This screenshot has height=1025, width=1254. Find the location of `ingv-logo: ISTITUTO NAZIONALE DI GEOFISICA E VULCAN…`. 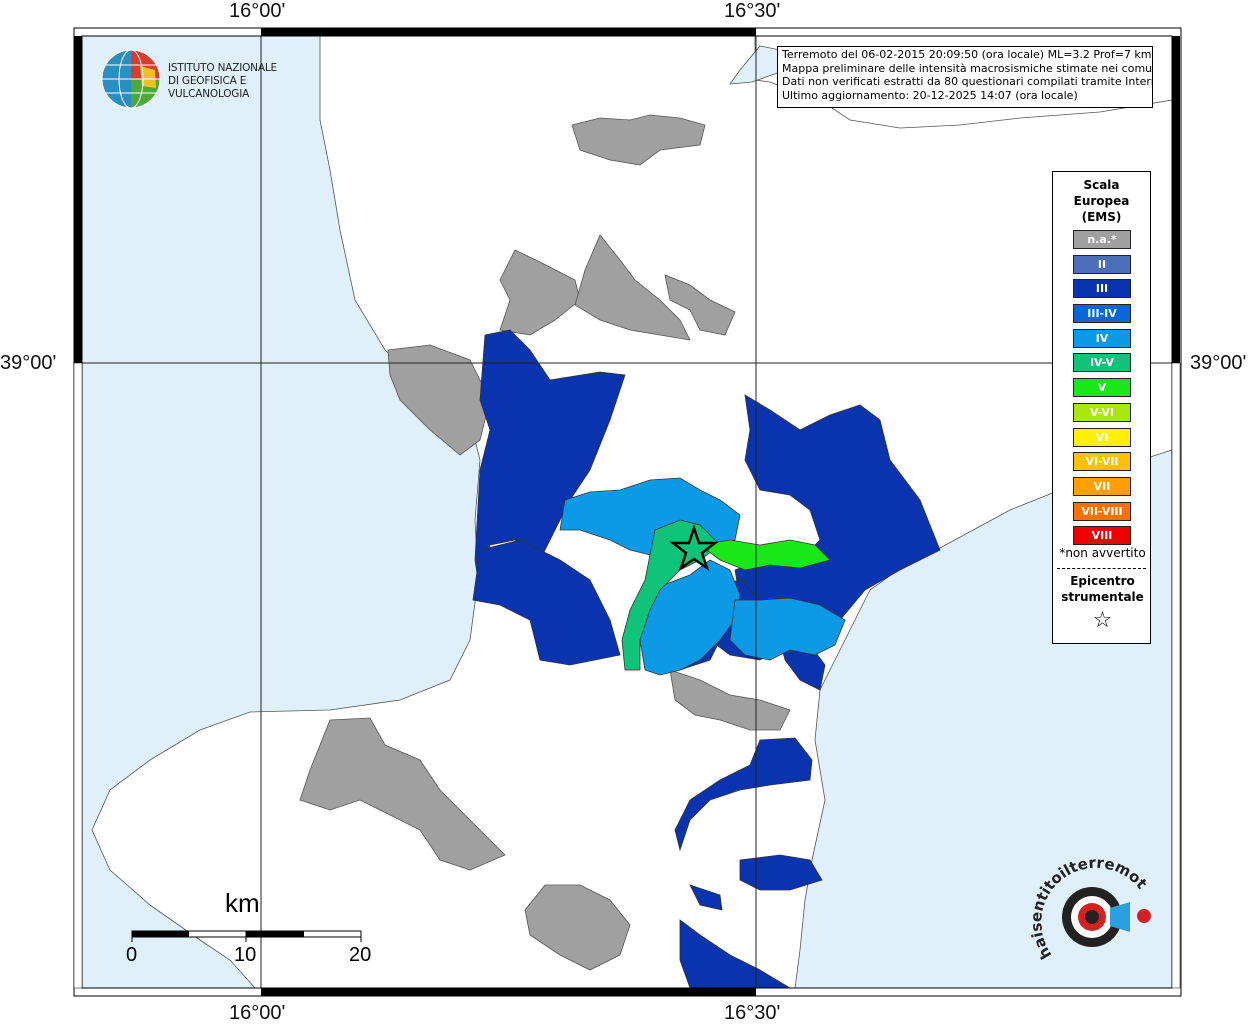

ingv-logo: ISTITUTO NAZIONALE DI GEOFISICA E VULCAN… is located at coordinates (210, 79).